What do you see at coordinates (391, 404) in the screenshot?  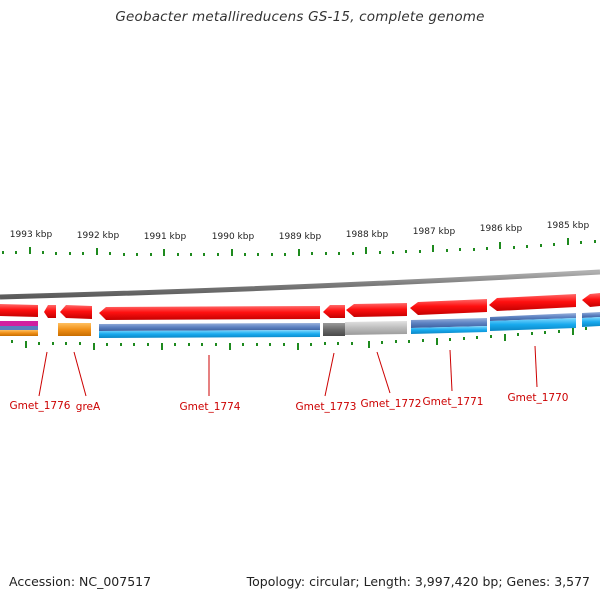 I see `gene-label-gmet-1772: Gmet_1772` at bounding box center [391, 404].